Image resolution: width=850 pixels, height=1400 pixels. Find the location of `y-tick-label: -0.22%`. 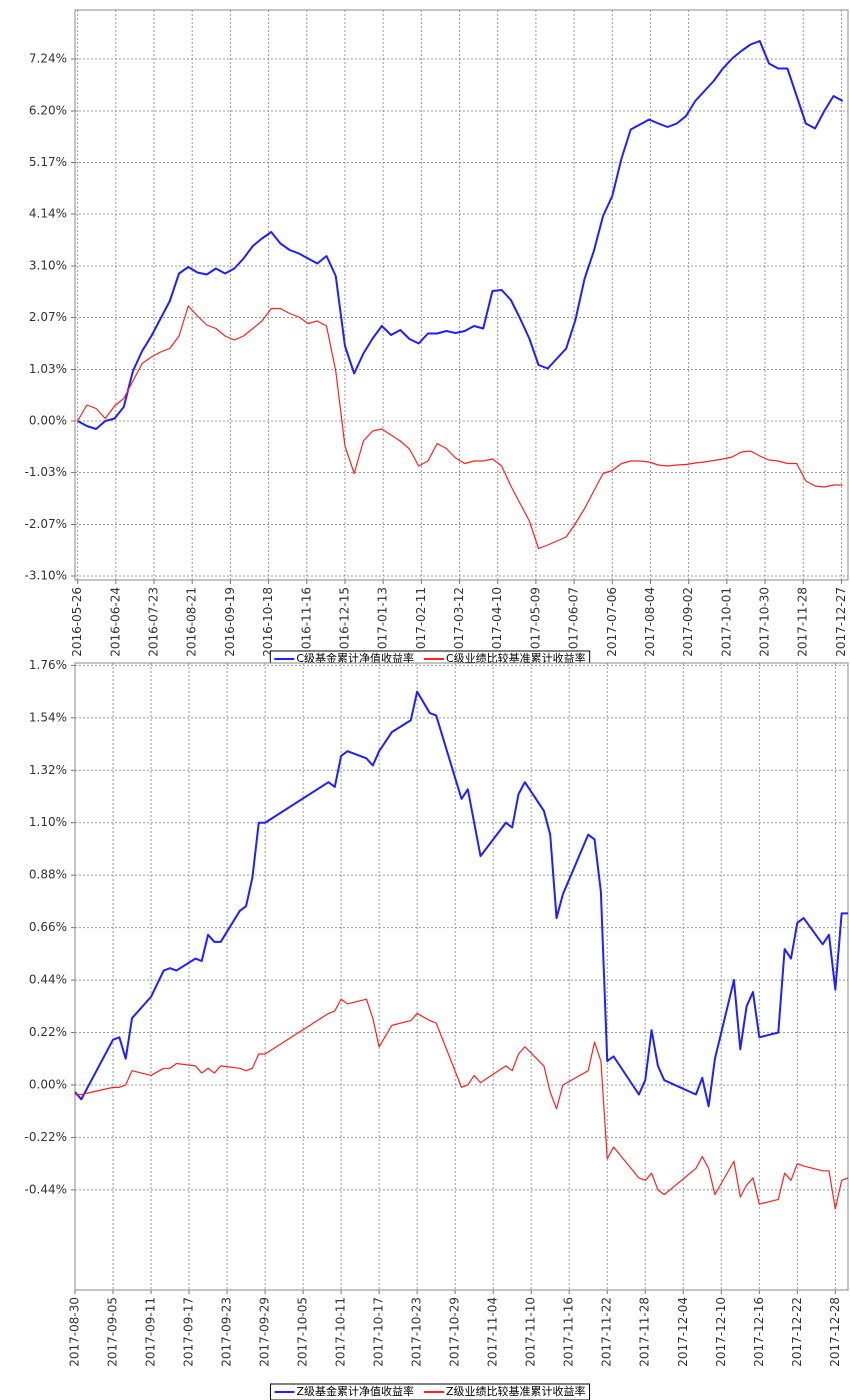

y-tick-label: -0.22% is located at coordinates (46, 1137).